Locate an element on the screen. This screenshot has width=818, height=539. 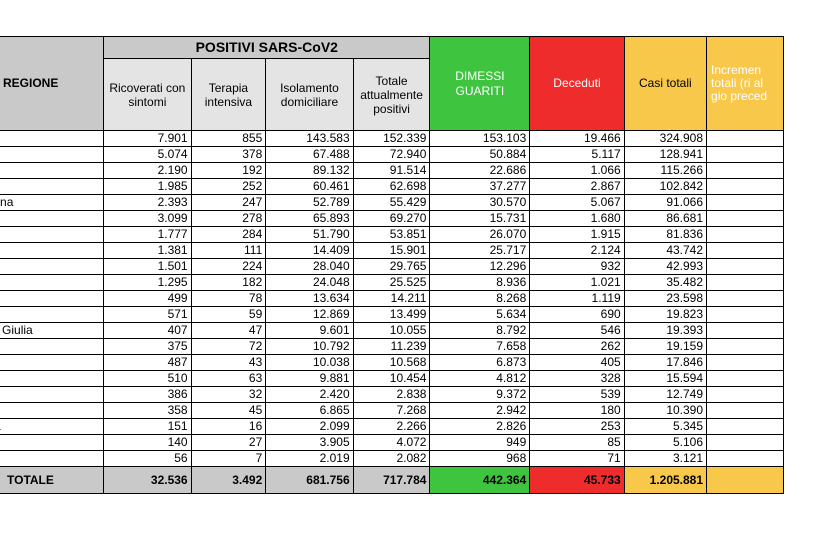
casi-totali-header: Casi totali is located at coordinates (665, 83).